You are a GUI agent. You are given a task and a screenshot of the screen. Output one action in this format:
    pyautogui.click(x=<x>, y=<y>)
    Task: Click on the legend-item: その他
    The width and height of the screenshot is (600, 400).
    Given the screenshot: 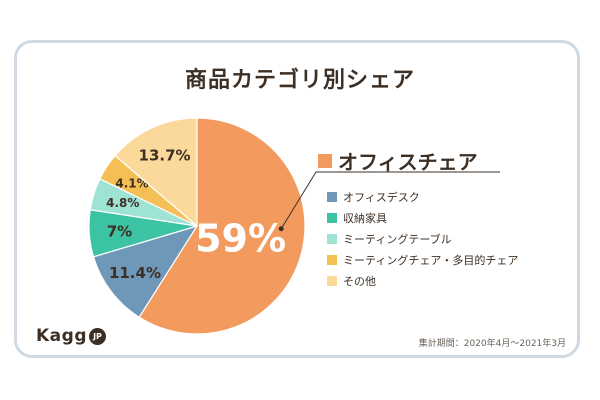 What is the action you would take?
    pyautogui.click(x=422, y=281)
    